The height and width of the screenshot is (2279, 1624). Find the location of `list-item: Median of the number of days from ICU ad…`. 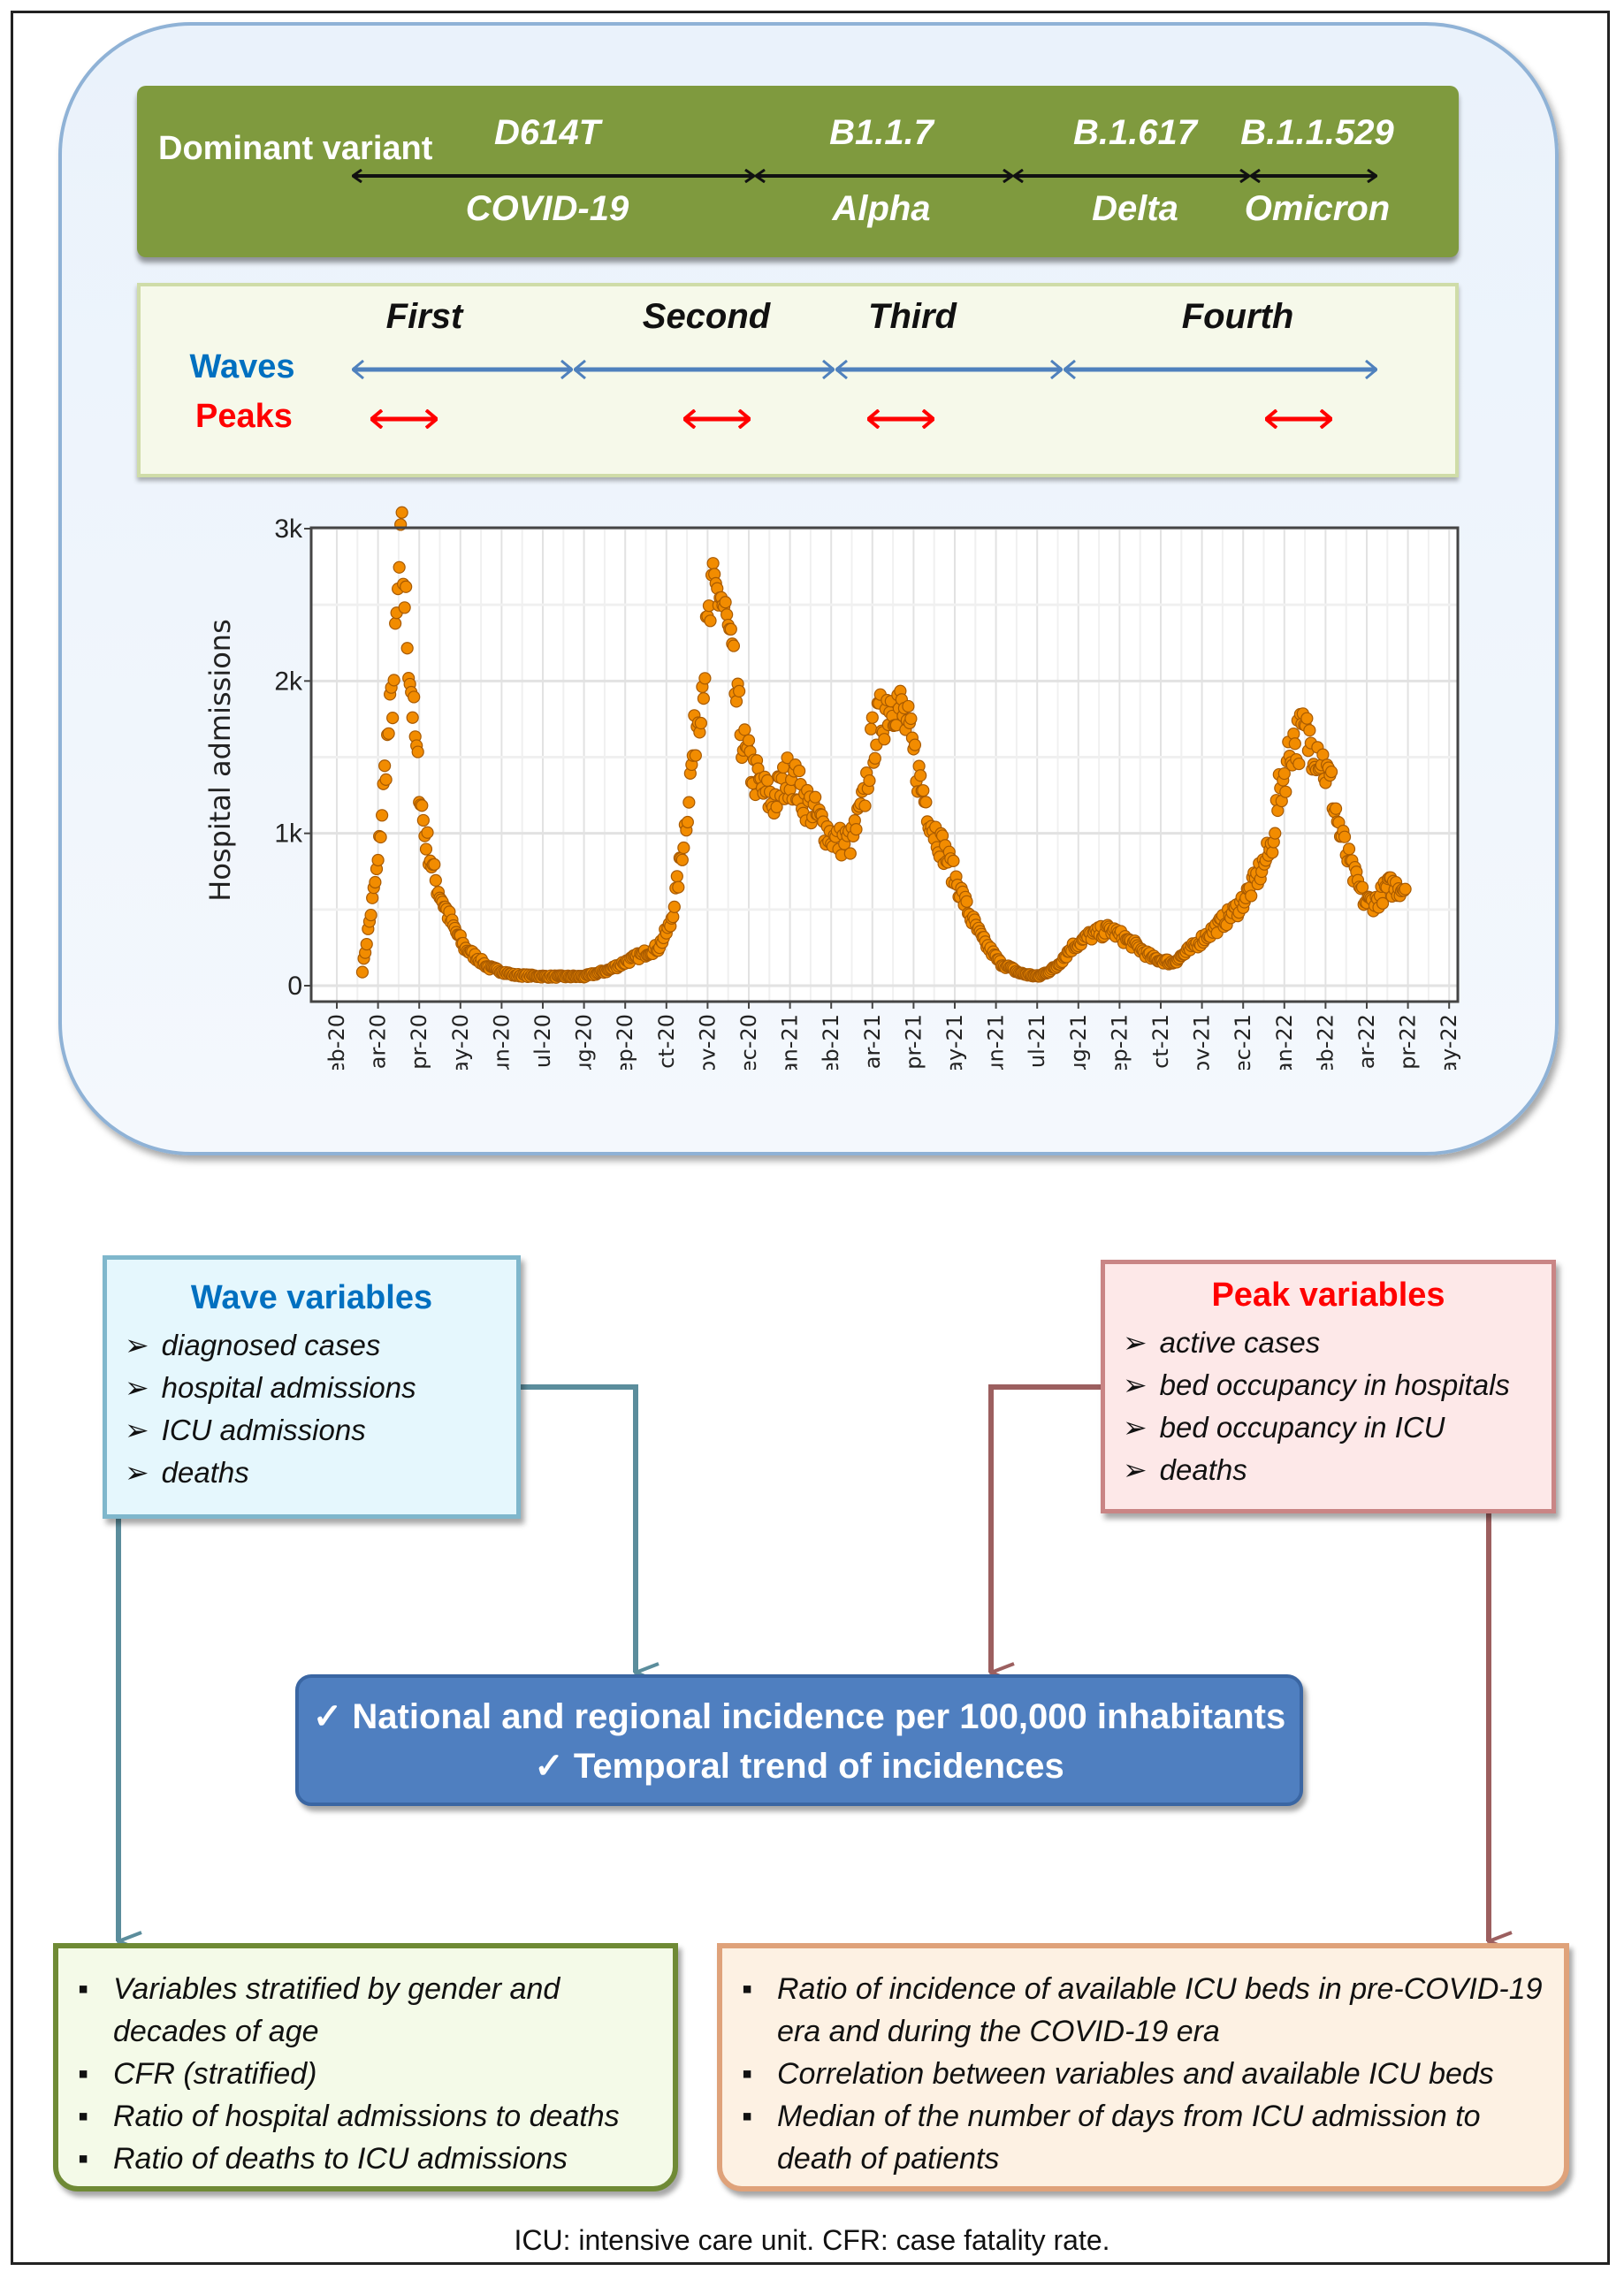

list-item: Median of the number of days from ICU ad… is located at coordinates (1147, 2137).